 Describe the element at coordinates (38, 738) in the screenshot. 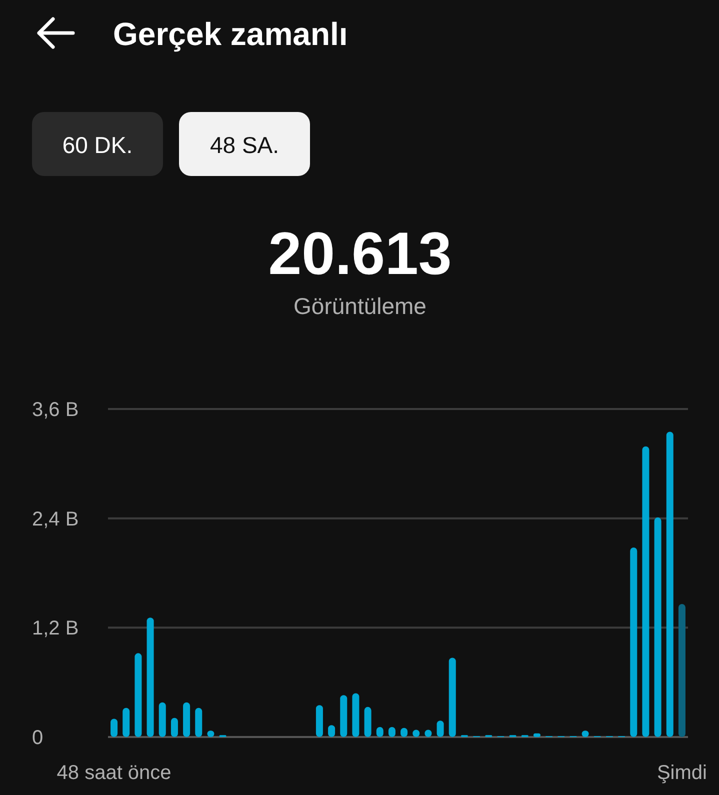

I see `y-tick-label: 0` at that location.